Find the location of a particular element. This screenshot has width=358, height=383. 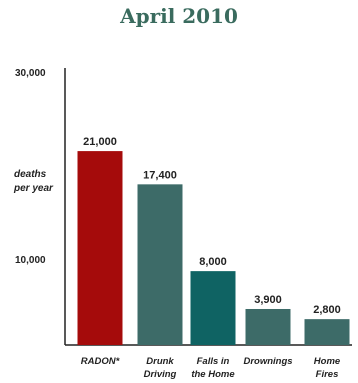

y-tick-label-30000: 30,000 is located at coordinates (30, 73).